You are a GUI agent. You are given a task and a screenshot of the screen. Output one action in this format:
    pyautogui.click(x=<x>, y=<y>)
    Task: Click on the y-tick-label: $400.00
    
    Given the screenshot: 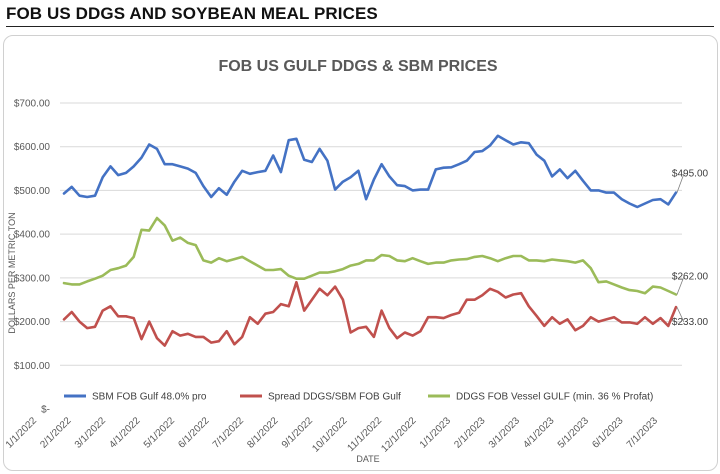 What is the action you would take?
    pyautogui.click(x=32, y=235)
    